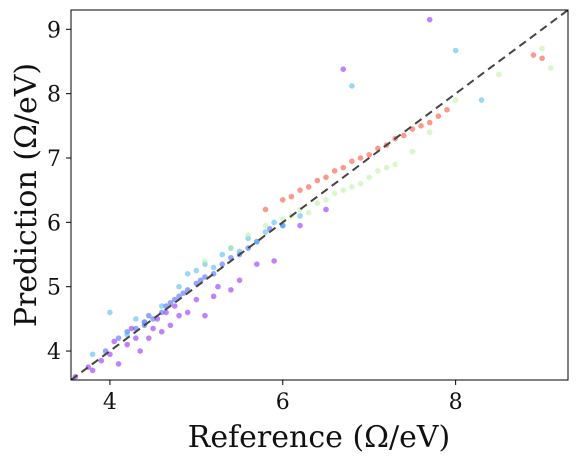 Image resolution: width=577 pixels, height=462 pixels. I want to click on x-axis-label: Reference (Ω/eV), so click(319, 437).